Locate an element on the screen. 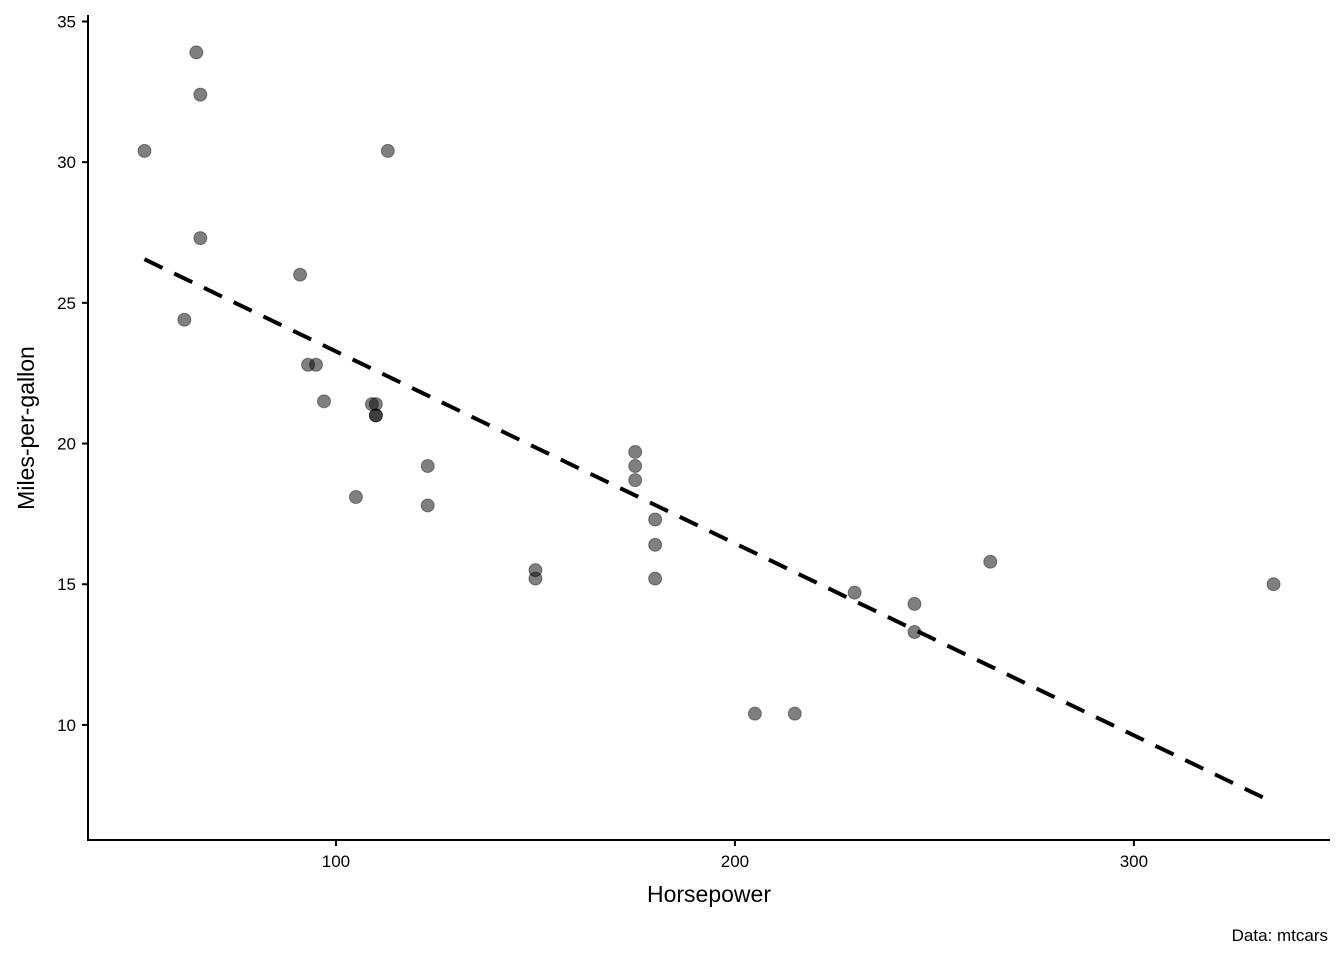  y-ticks: 10 15 20 25 30 35 is located at coordinates (72, 373).